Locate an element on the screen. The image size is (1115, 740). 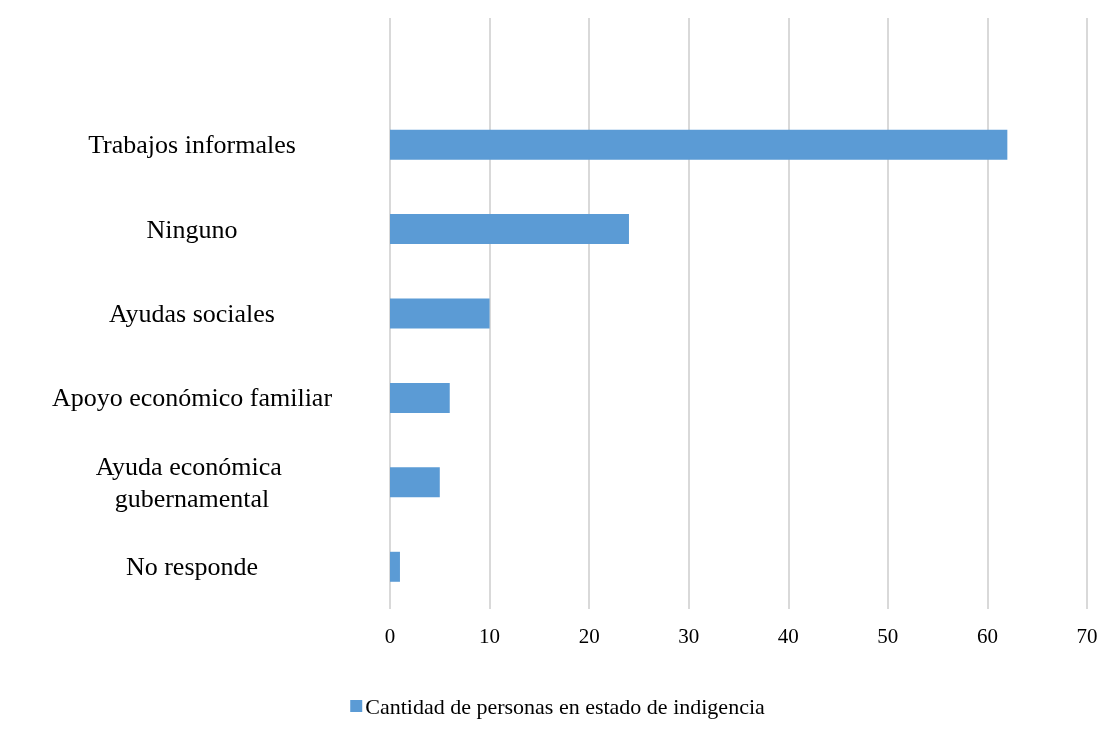
y-tick-label: Trabajos informales is located at coordinates (192, 145).